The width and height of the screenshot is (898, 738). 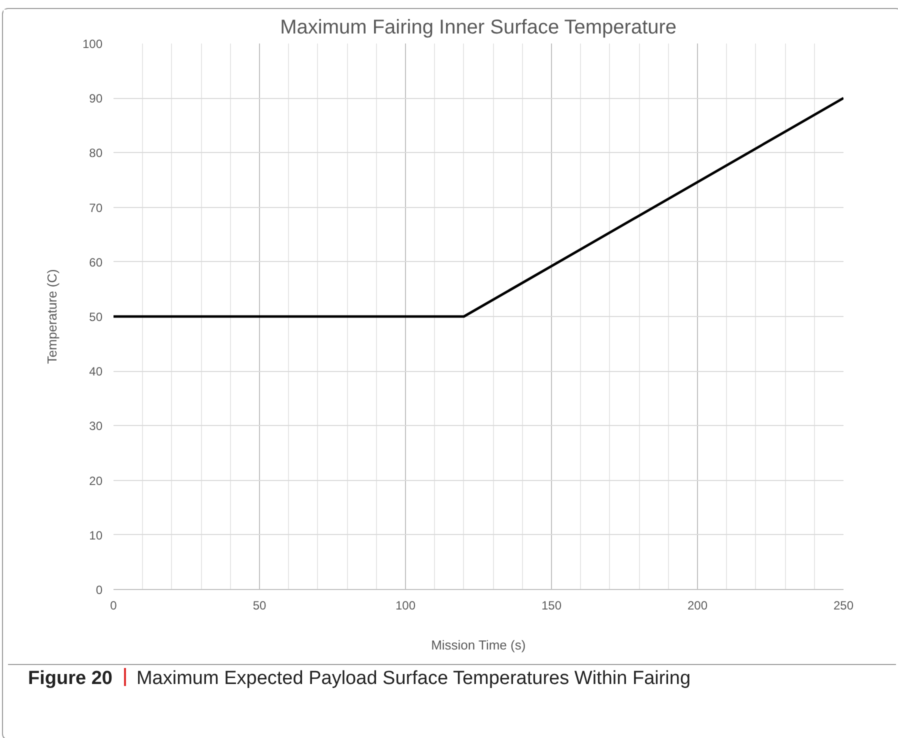 What do you see at coordinates (478, 645) in the screenshot?
I see `x-axis-title: Mission Time (s)` at bounding box center [478, 645].